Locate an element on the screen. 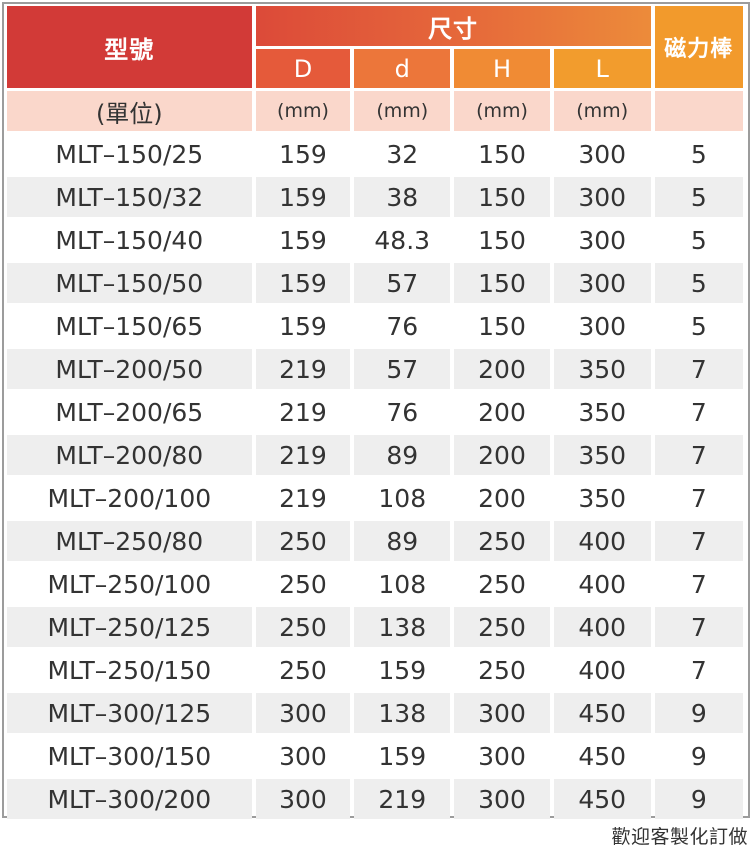 The height and width of the screenshot is (867, 754). header-magnet-bars: 磁力棒 is located at coordinates (698, 47).